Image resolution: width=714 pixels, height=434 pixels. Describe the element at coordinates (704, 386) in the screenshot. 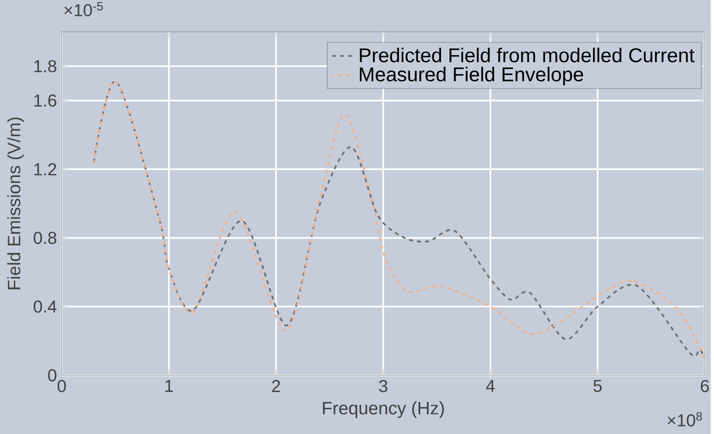

I see `x-tick-label: 6` at that location.